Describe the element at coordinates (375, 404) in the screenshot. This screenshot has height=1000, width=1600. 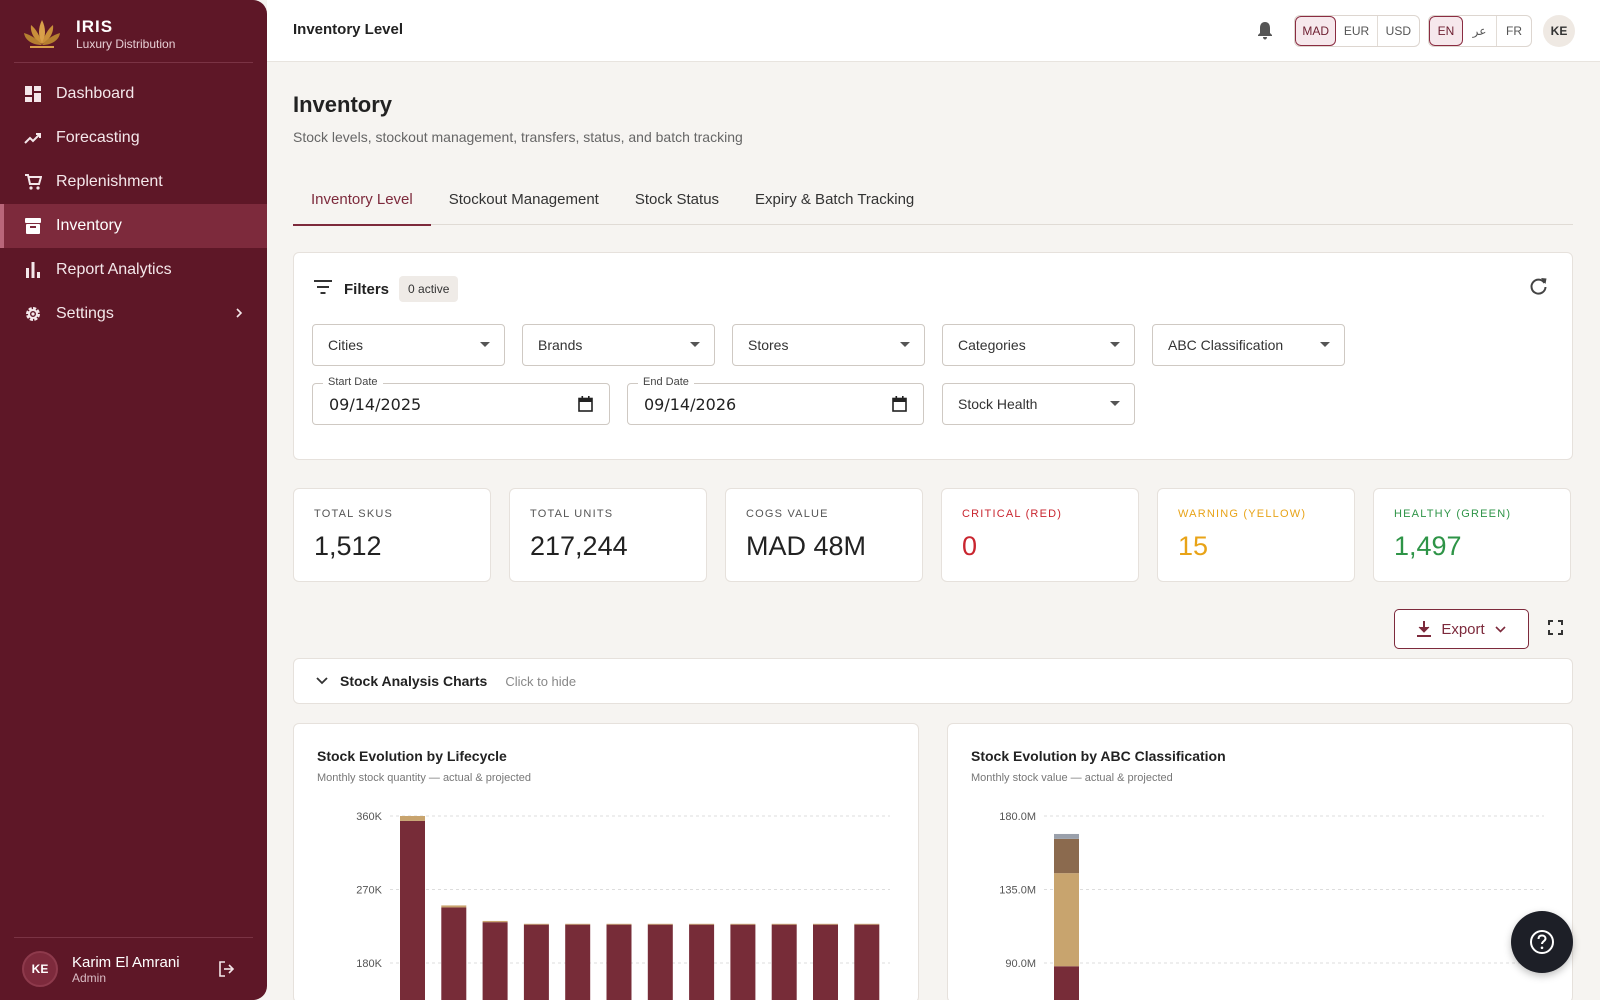
I see `start-date-value: 09/14/2025` at that location.